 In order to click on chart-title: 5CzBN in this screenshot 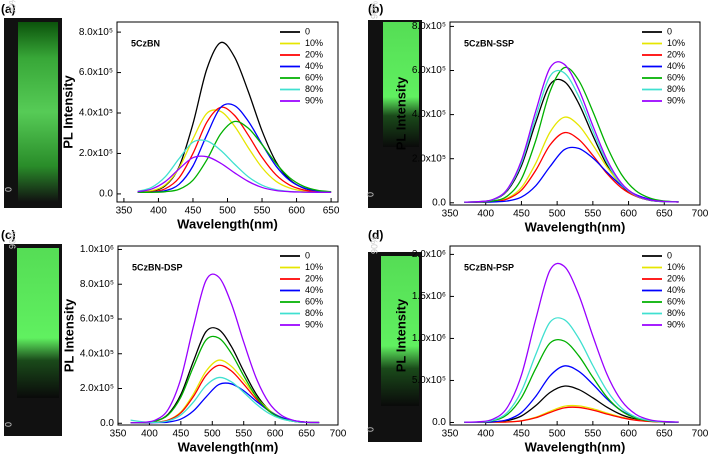, I will do `click(145, 43)`.